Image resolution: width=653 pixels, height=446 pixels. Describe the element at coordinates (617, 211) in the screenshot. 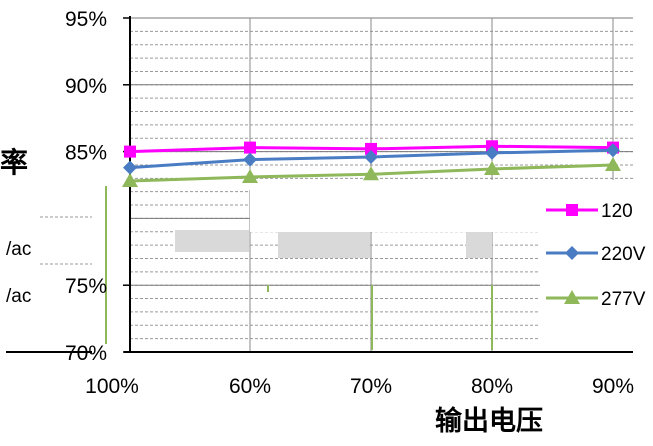

I see `legend-label: 120` at that location.